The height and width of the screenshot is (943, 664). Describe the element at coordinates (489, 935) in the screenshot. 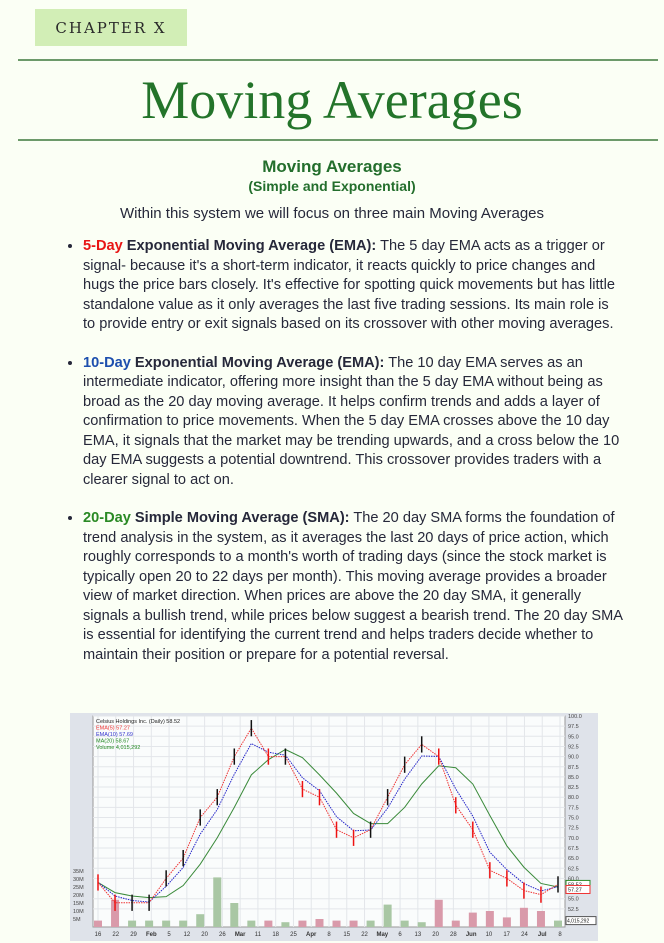

I see `x-tick-label: 10` at that location.